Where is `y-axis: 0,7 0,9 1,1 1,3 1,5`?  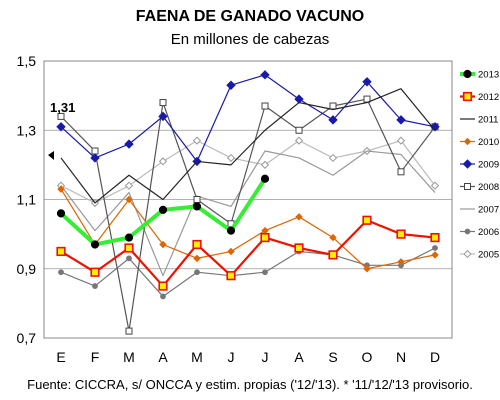
y-axis: 0,7 0,9 1,1 1,3 1,5 is located at coordinates (27, 199).